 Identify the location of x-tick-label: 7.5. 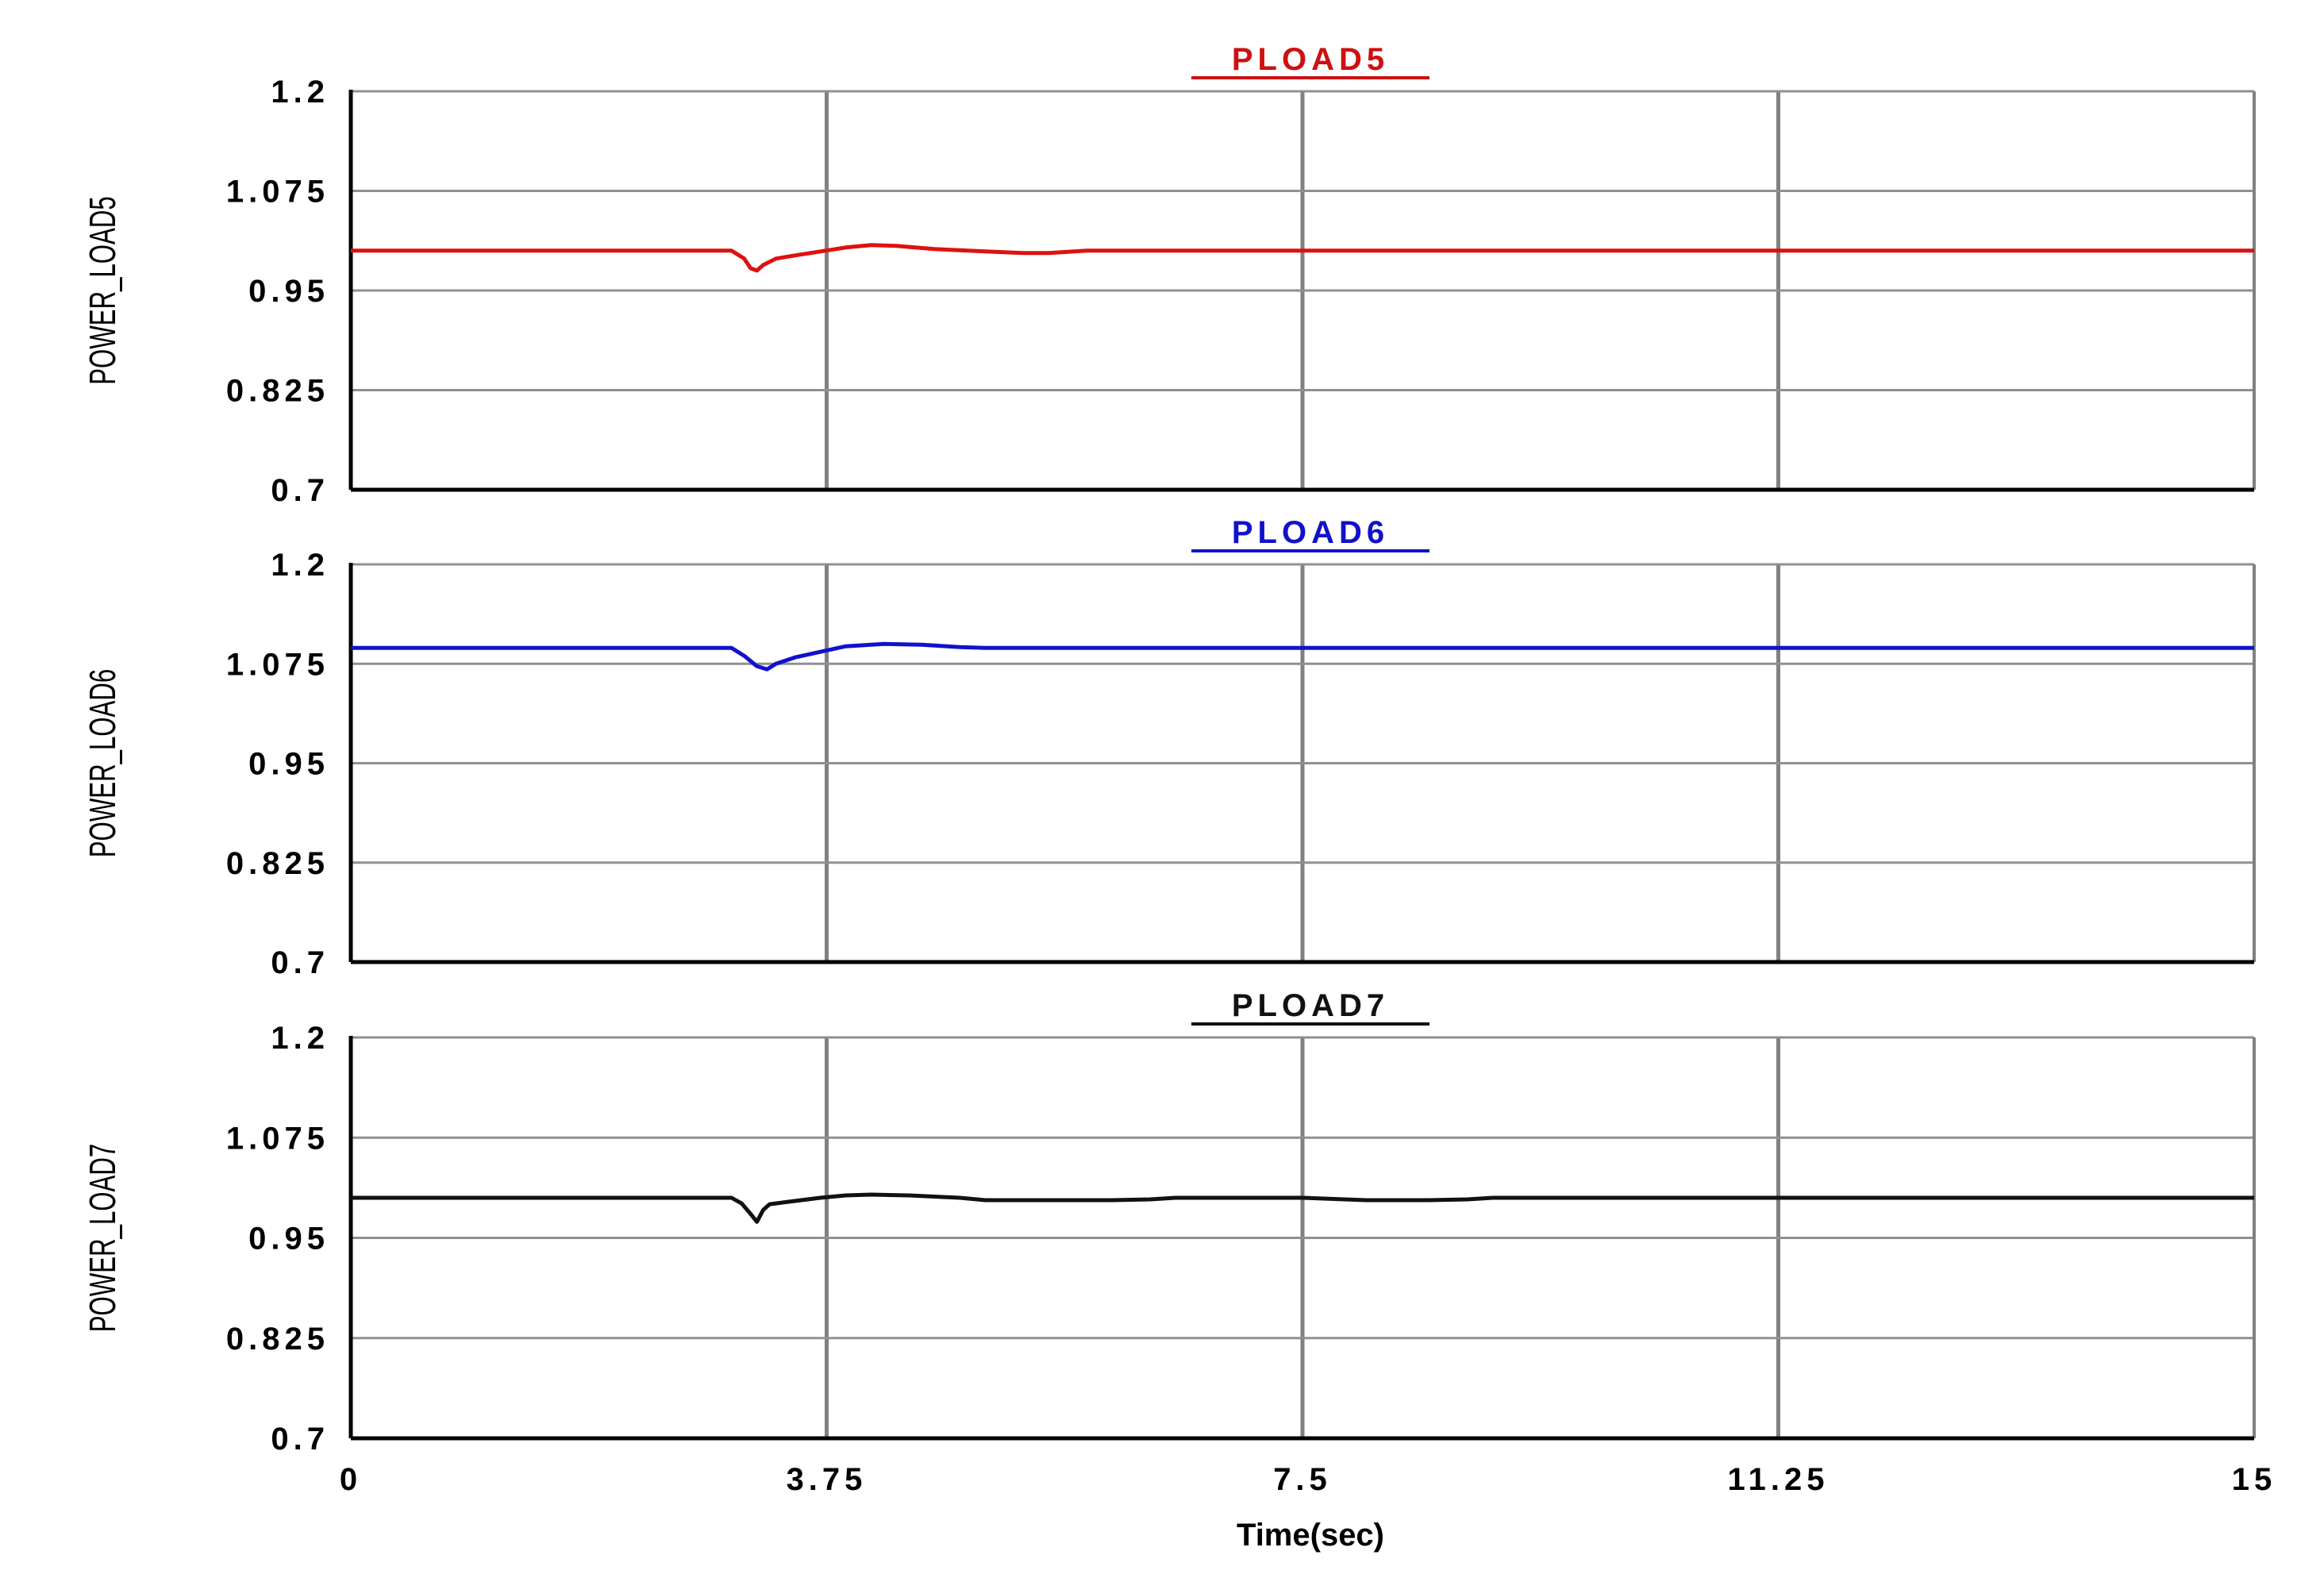
(1302, 1480).